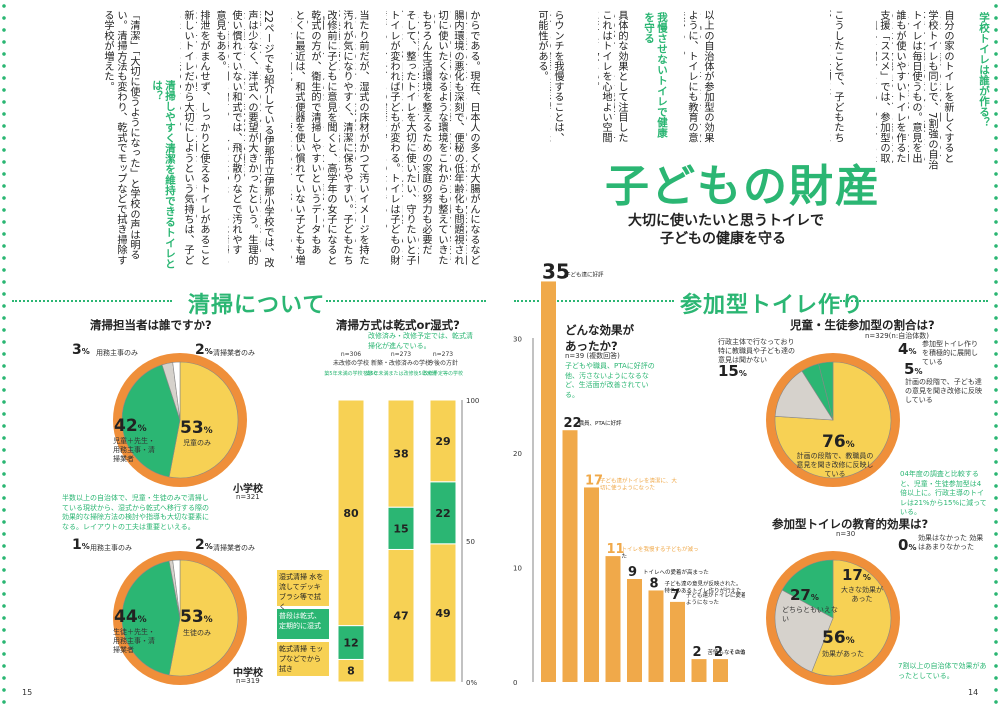 The height and width of the screenshot is (709, 1000). What do you see at coordinates (897, 336) in the screenshot?
I see `pie-participation-n: n=329(n:自治体数)` at bounding box center [897, 336].